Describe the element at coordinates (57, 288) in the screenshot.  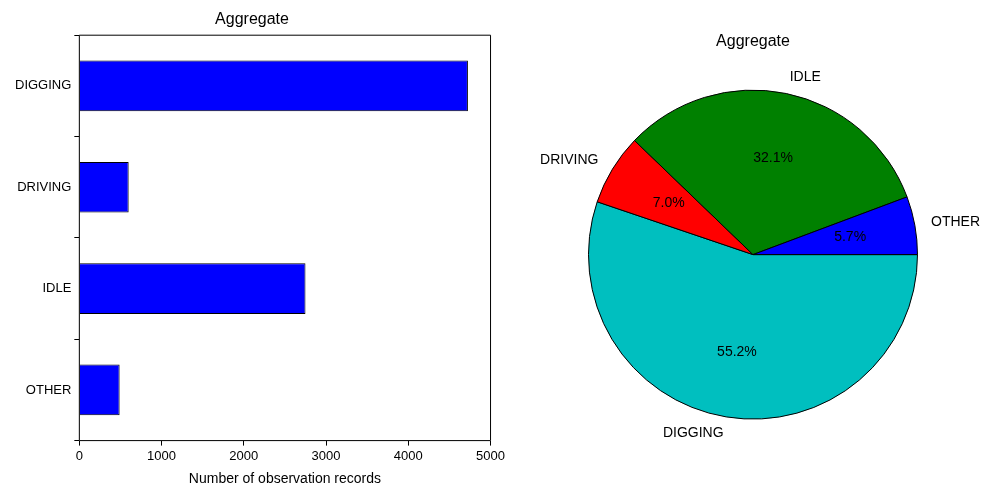
I see `y-tick-label: IDLE` at that location.